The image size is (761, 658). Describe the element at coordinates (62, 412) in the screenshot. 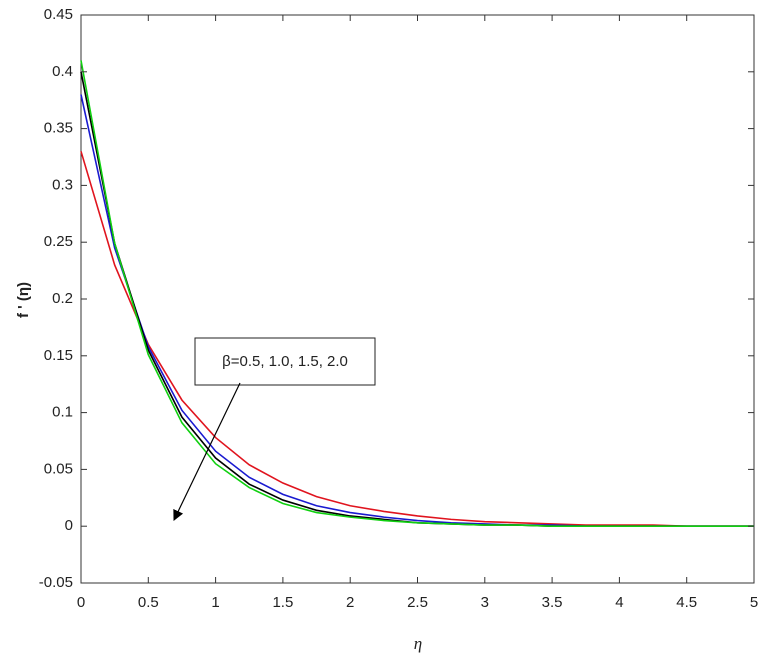

I see `y-tick-label: 0.1` at that location.